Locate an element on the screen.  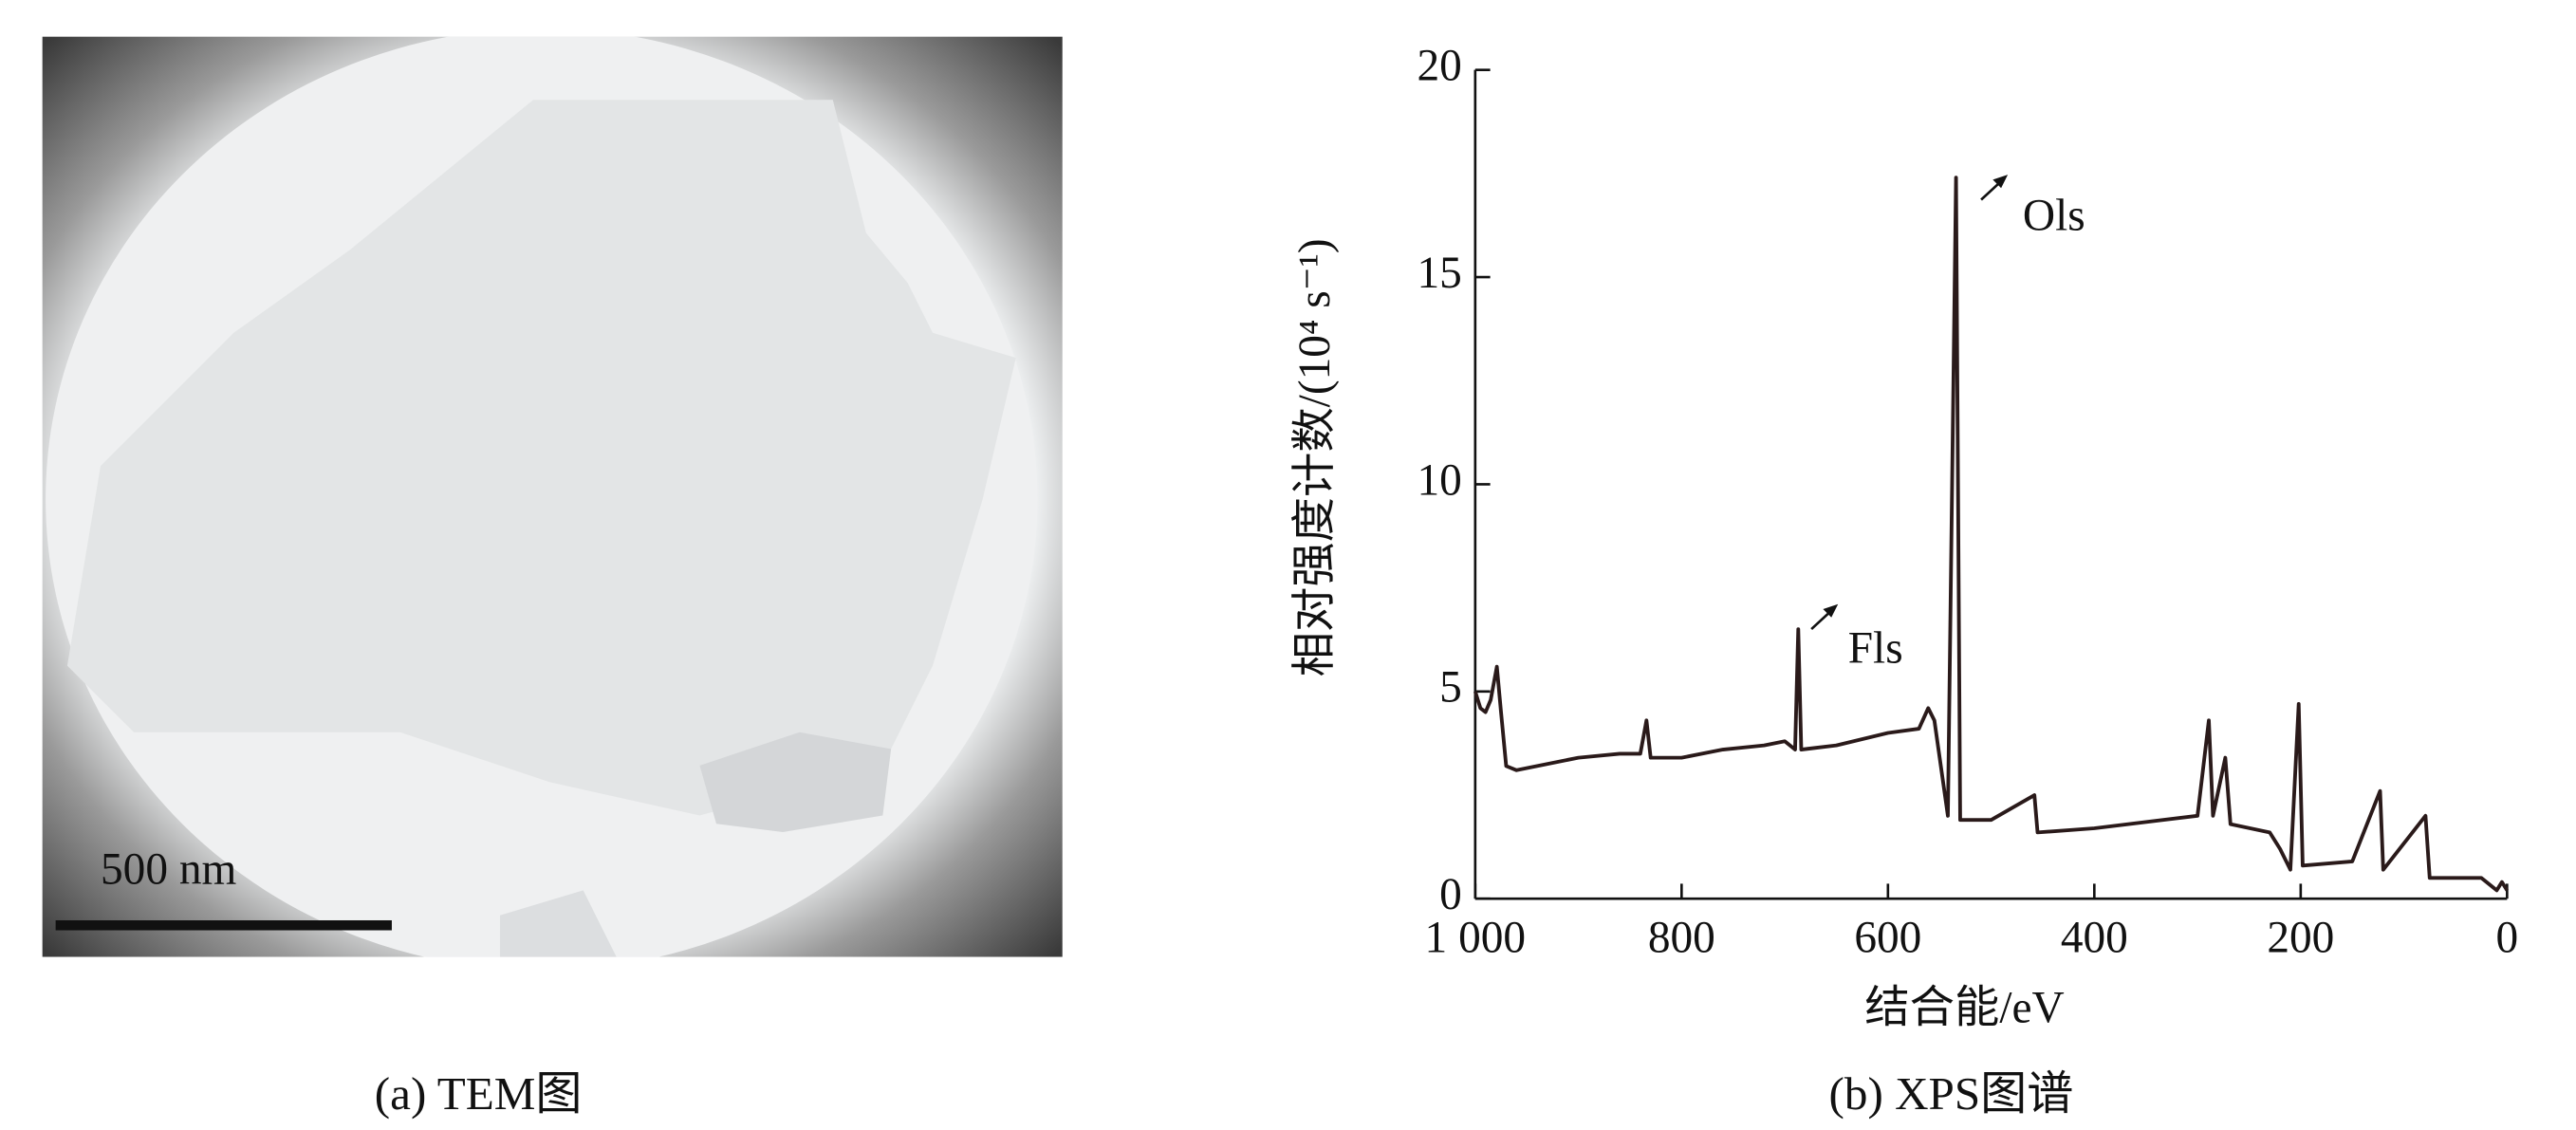
caption: (a) TEM图 is located at coordinates (479, 1093).